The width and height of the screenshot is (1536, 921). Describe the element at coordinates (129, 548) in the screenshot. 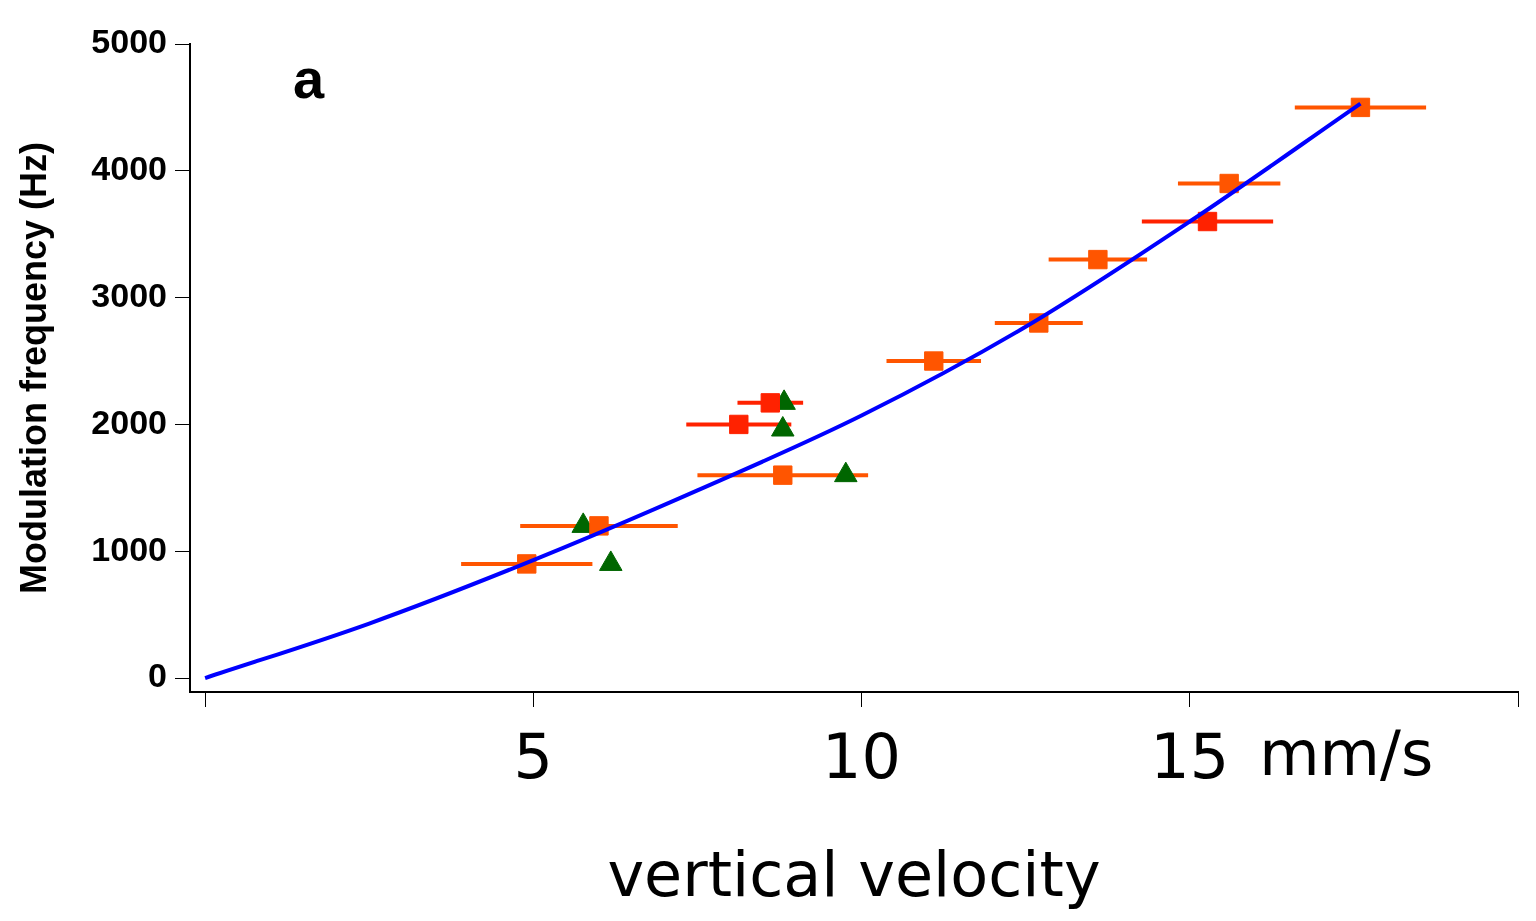

I see `y-tick-label: 1000` at that location.